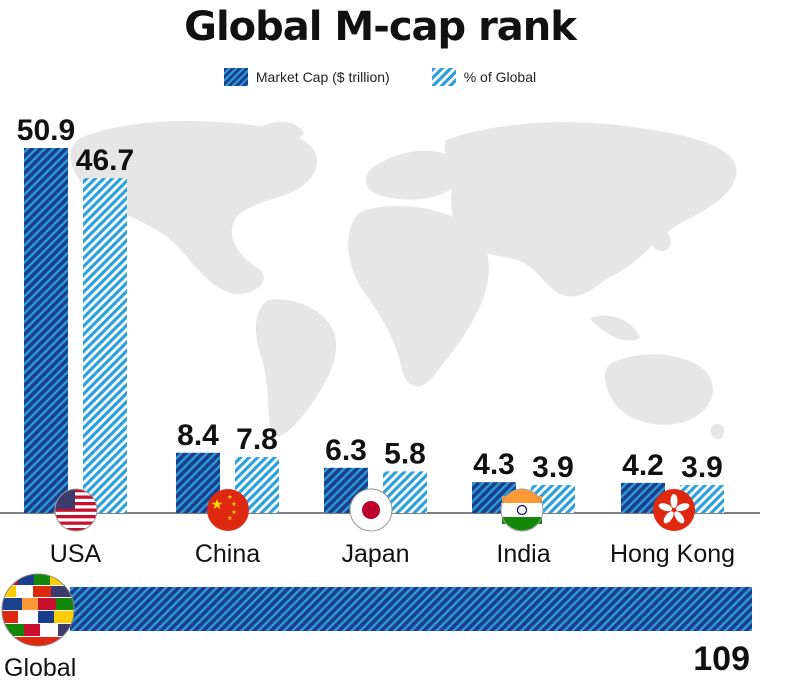  I want to click on value-label-japan-pct-global: 5.8, so click(405, 453).